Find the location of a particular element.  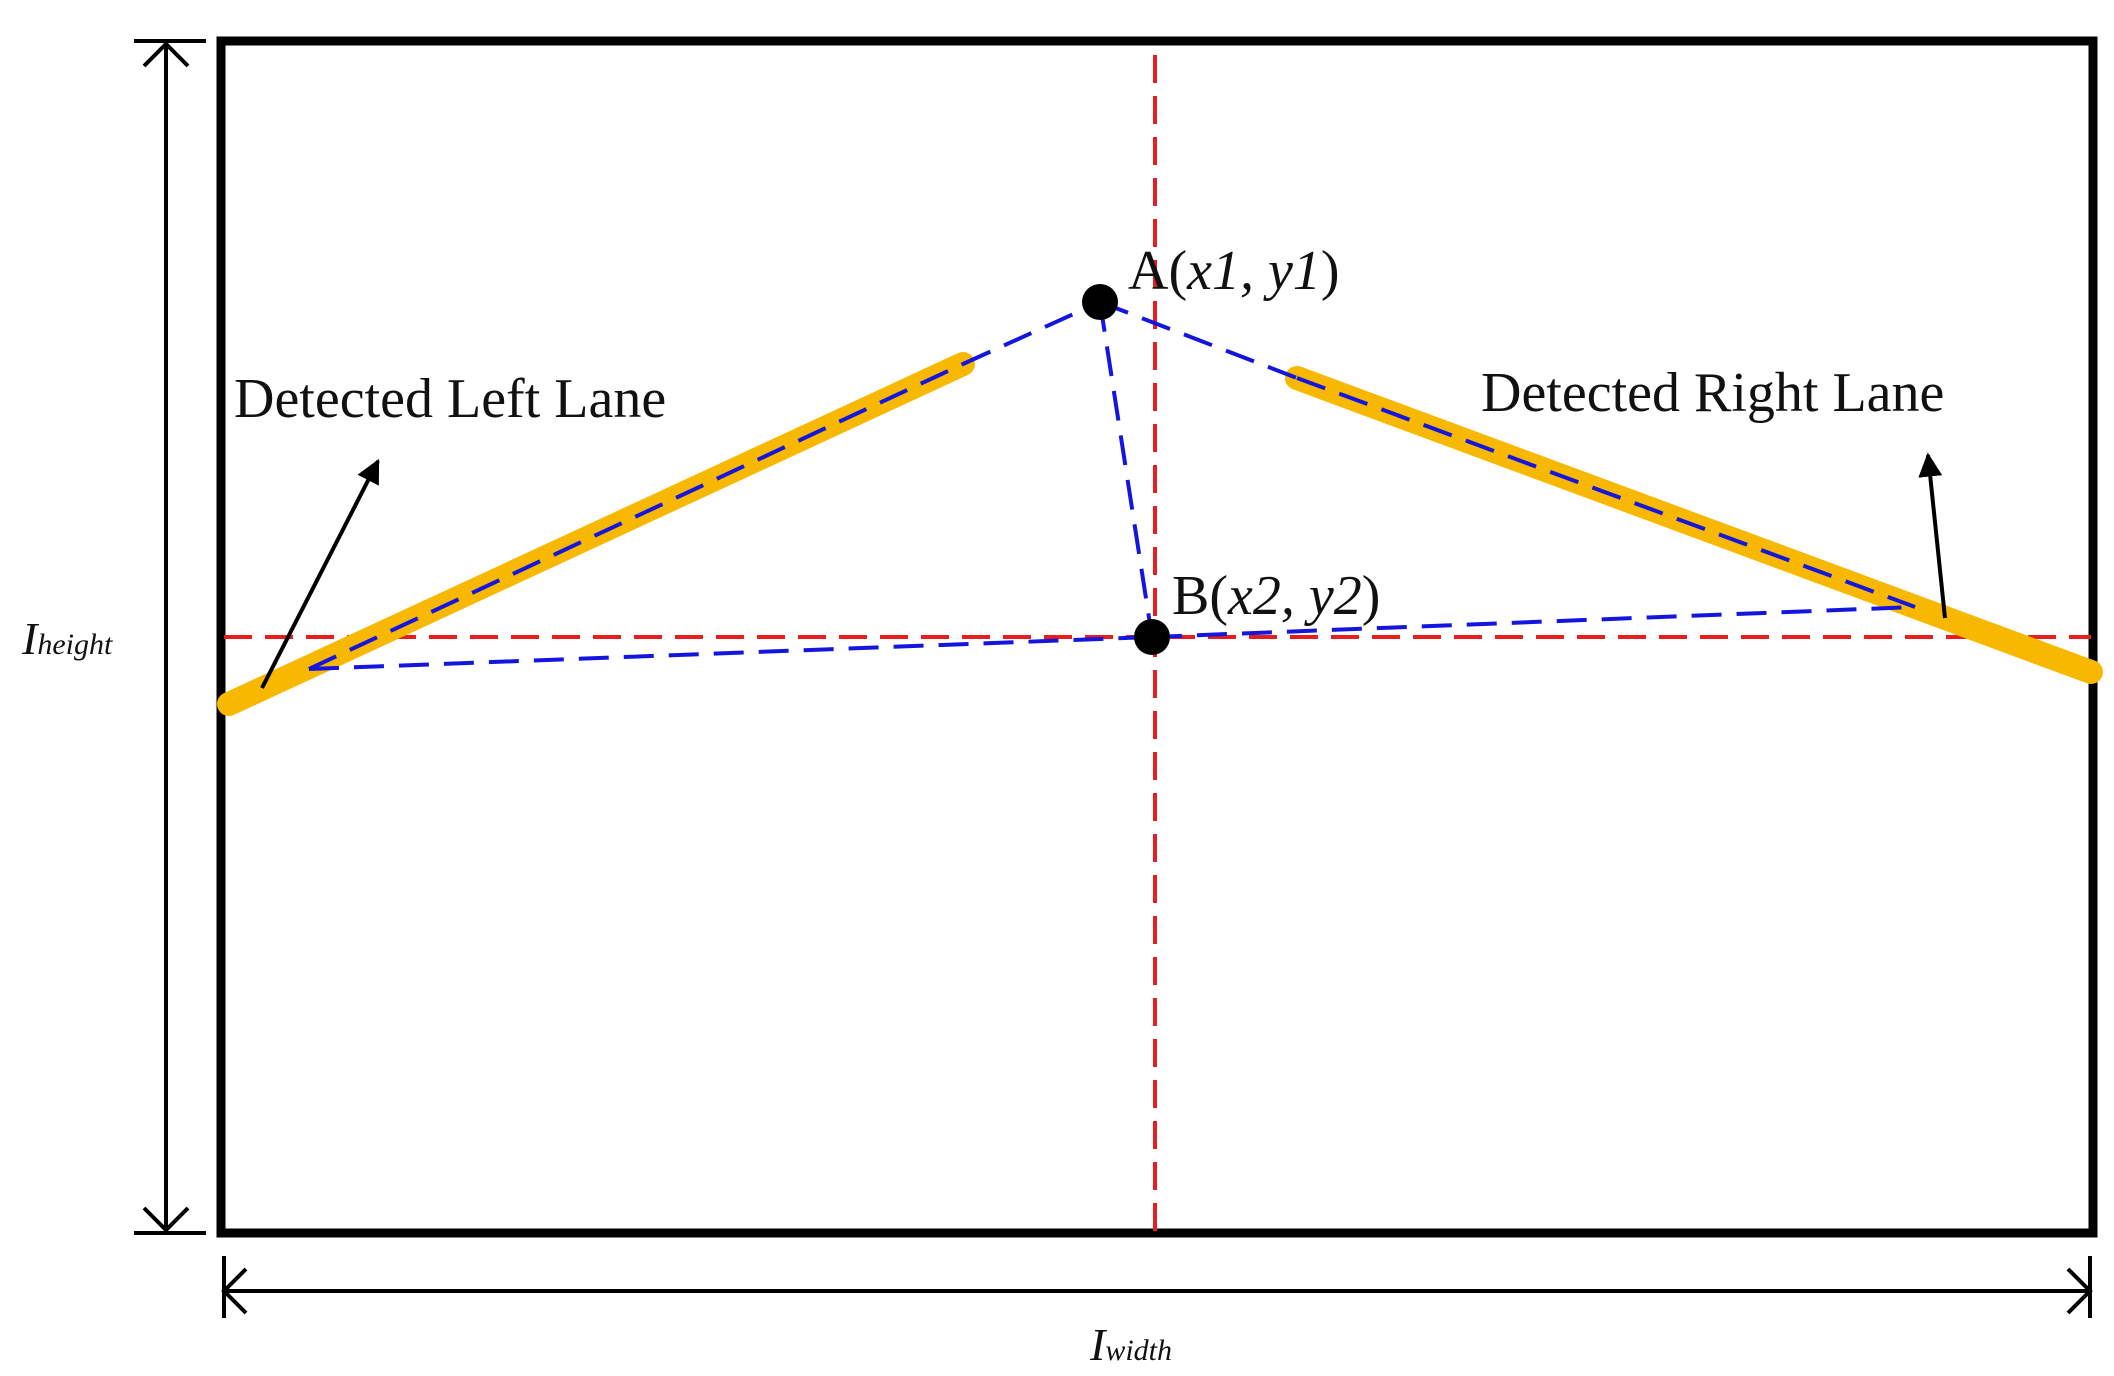

right-lane-label: Detected Right Lane is located at coordinates (1712, 393).